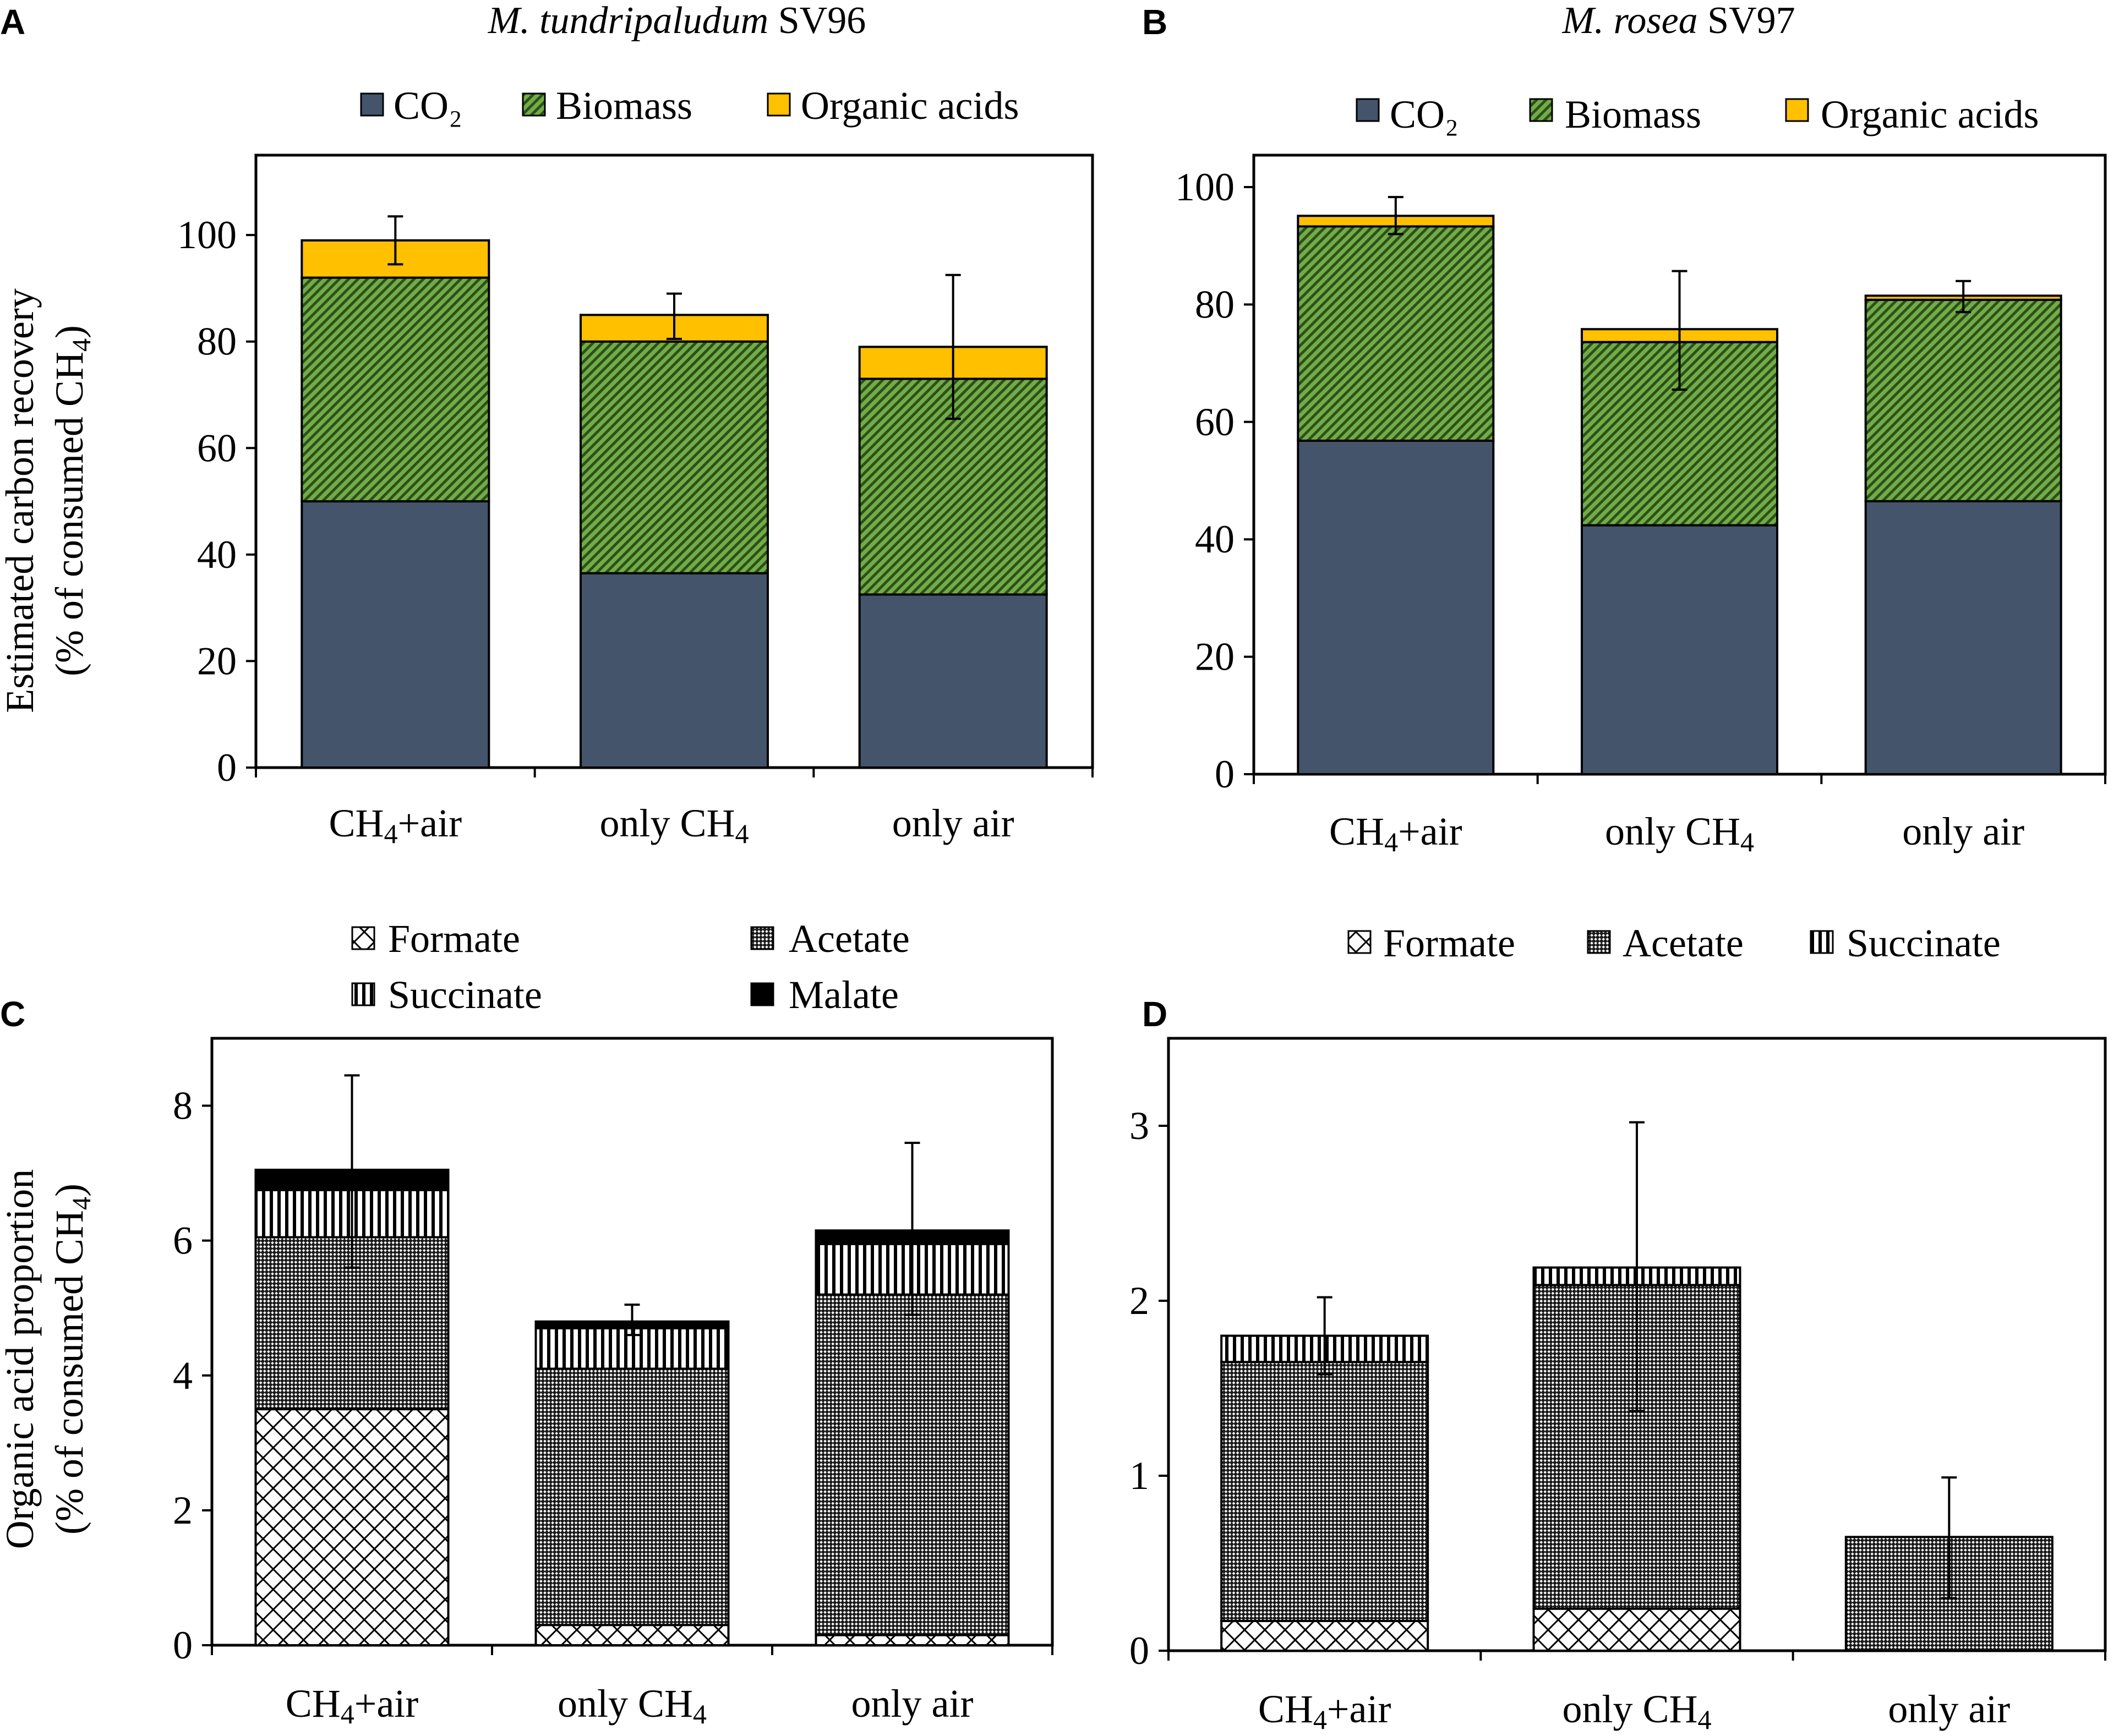  Describe the element at coordinates (1822, 942) in the screenshot. I see `legend-d-succinate-swatch` at that location.